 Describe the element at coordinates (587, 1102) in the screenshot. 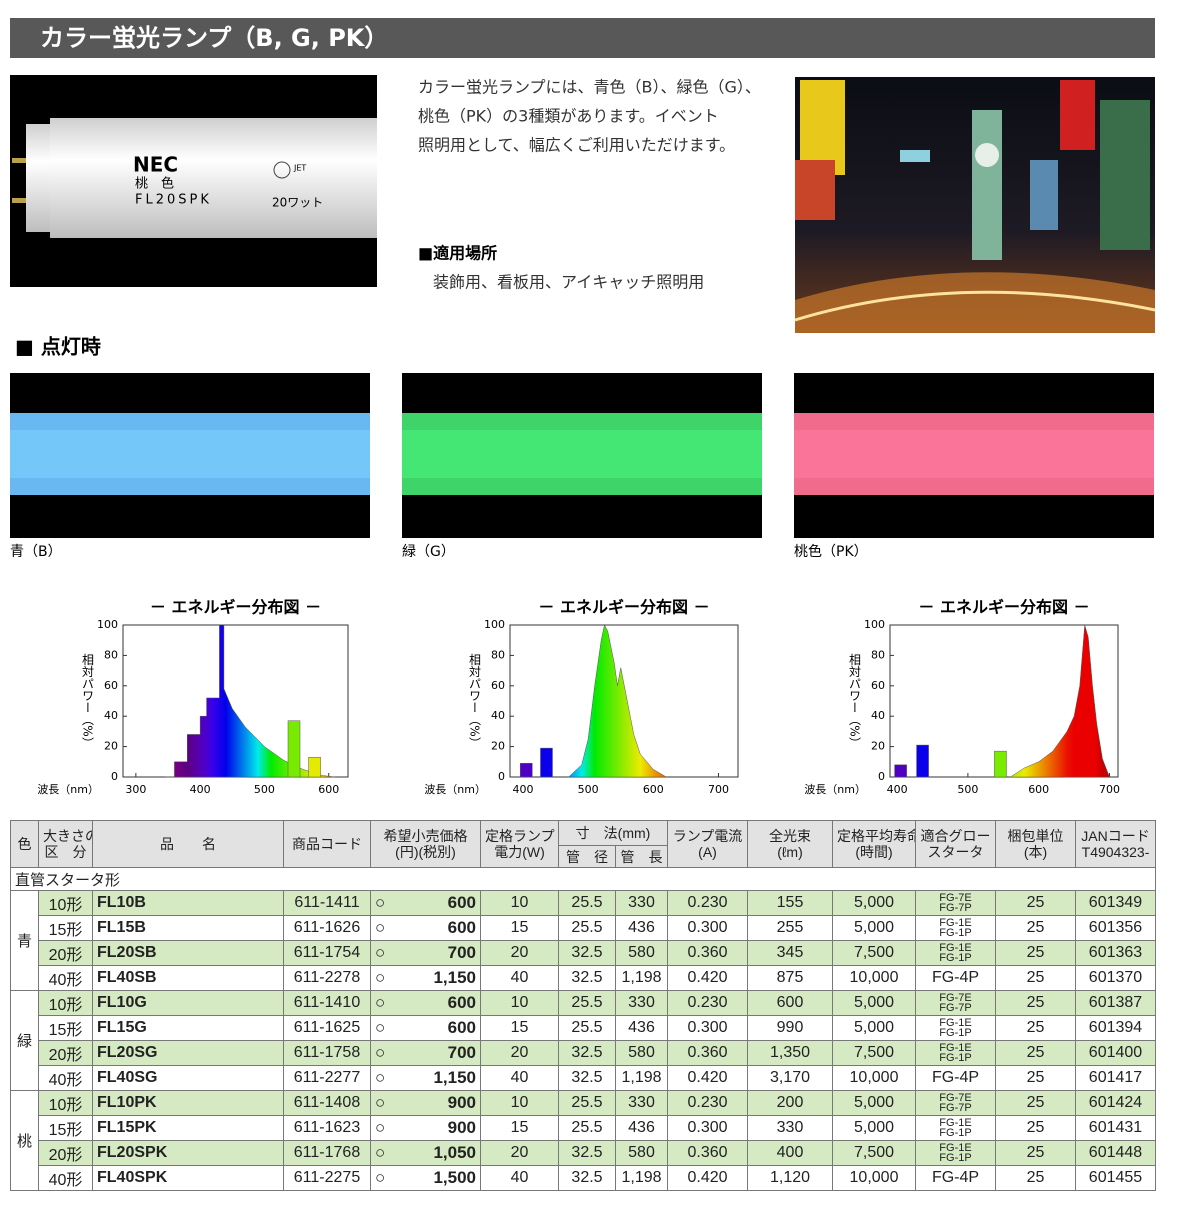

I see `diameter-text: 25.5` at that location.